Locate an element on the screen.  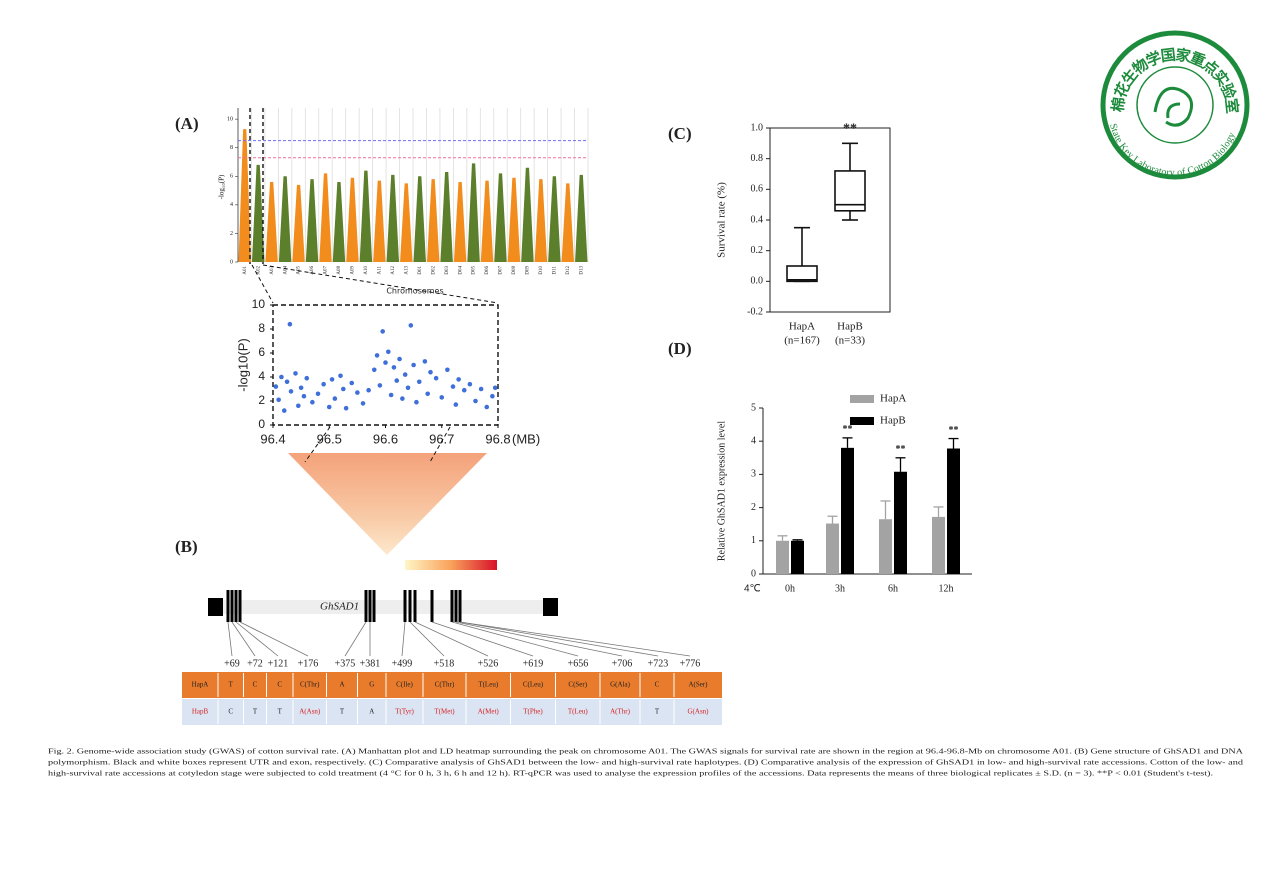
x-tick-label: D08 is located at coordinates (514, 270).